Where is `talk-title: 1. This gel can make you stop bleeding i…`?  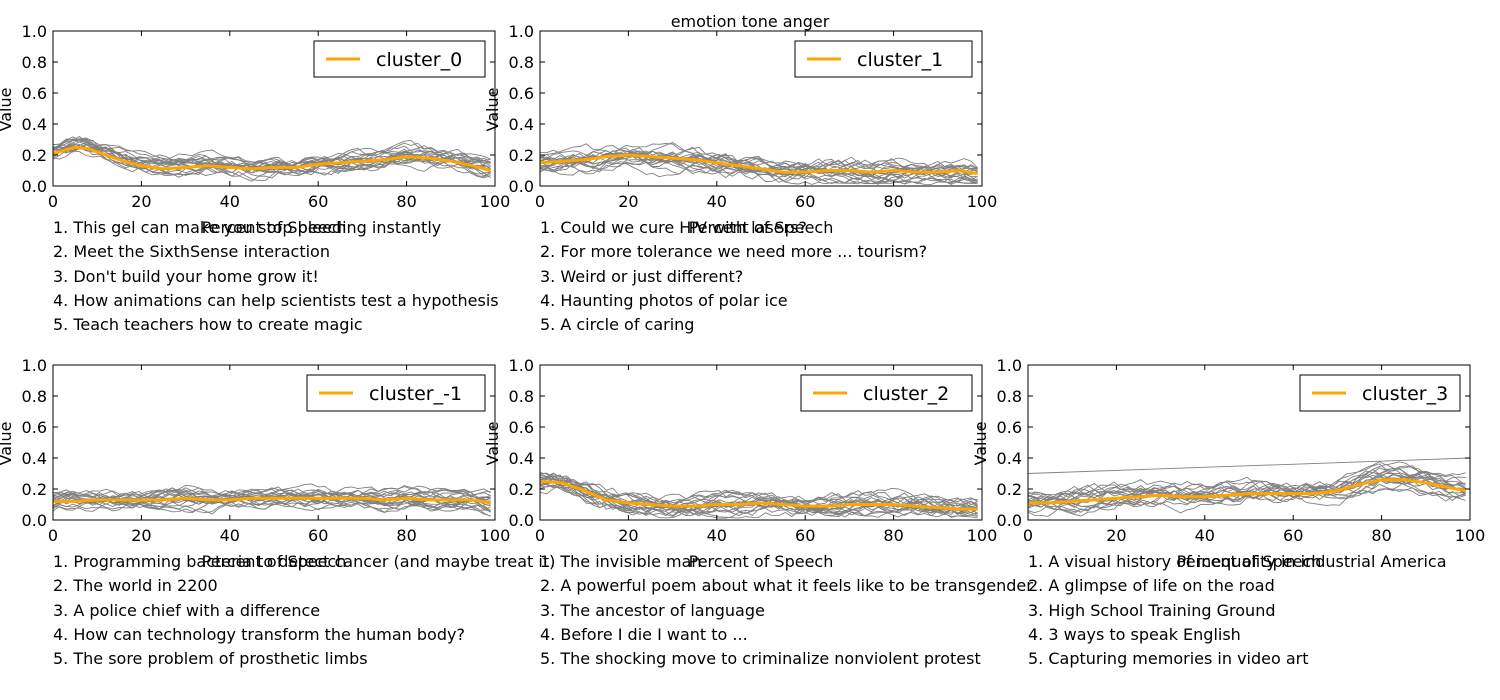 talk-title: 1. This gel can make you stop bleeding i… is located at coordinates (247, 227).